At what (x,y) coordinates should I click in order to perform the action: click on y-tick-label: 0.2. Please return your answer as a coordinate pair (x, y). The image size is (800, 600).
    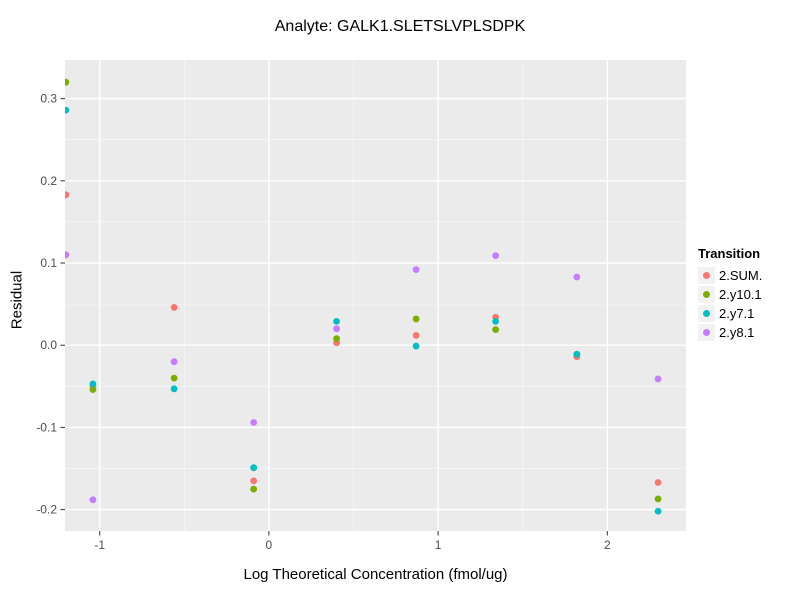
    Looking at the image, I should click on (48, 181).